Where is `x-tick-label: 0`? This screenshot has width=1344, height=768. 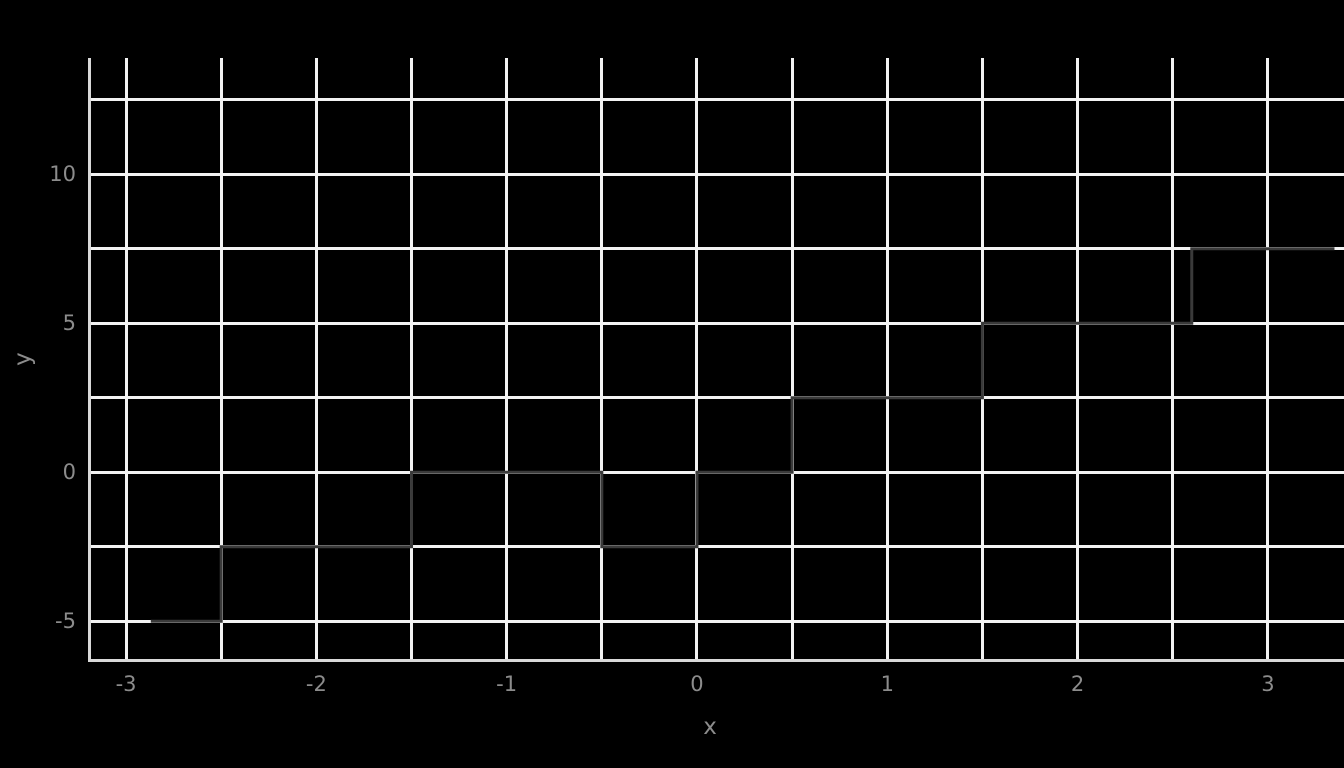
x-tick-label: 0 is located at coordinates (697, 684).